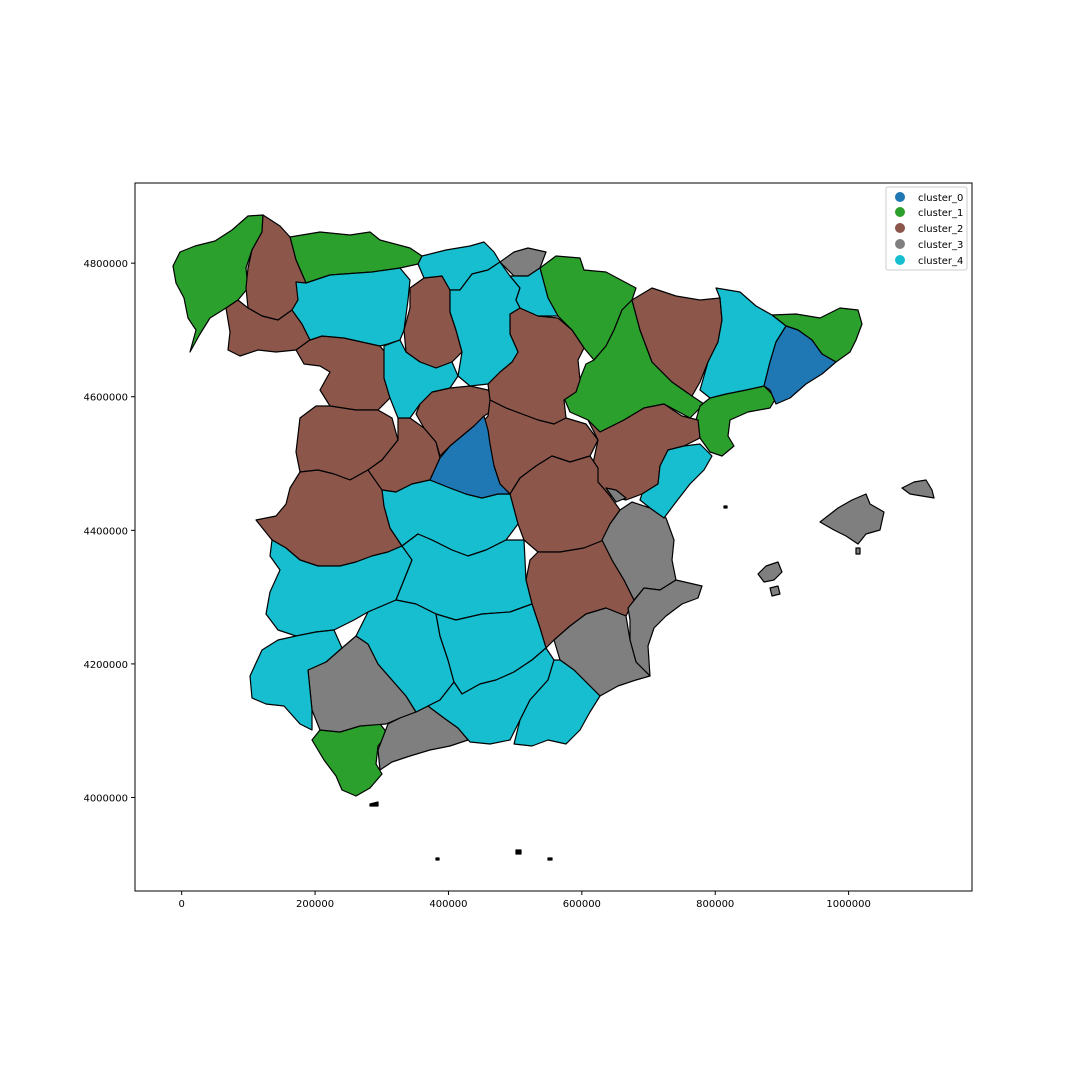  I want to click on legend-item-cluster-1: cluster_1, so click(929, 213).